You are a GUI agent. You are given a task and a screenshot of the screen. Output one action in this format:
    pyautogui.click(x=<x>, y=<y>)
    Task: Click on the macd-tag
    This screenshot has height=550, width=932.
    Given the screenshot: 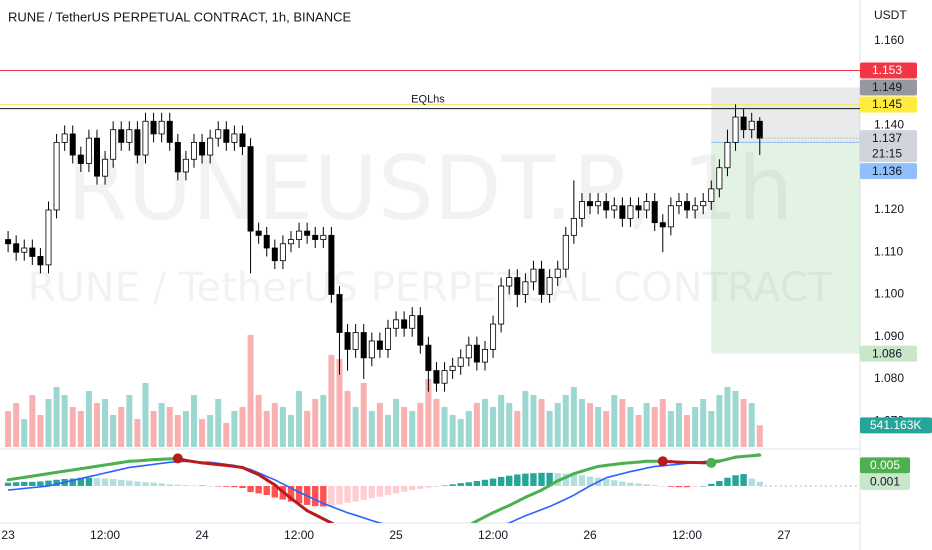 What is the action you would take?
    pyautogui.click(x=885, y=481)
    